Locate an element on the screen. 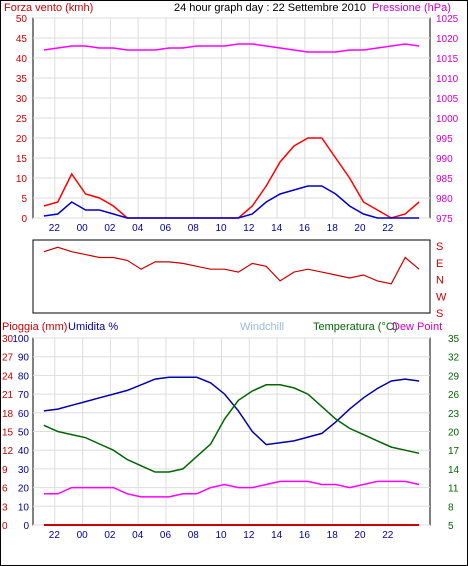  pressure-tick-label: 995 is located at coordinates (444, 139).